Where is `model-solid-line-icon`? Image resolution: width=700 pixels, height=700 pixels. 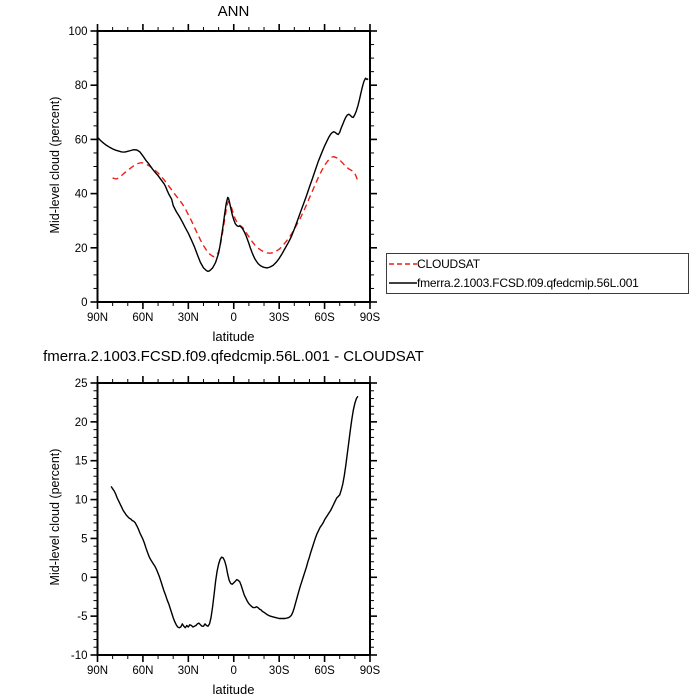 model-solid-line-icon is located at coordinates (403, 283).